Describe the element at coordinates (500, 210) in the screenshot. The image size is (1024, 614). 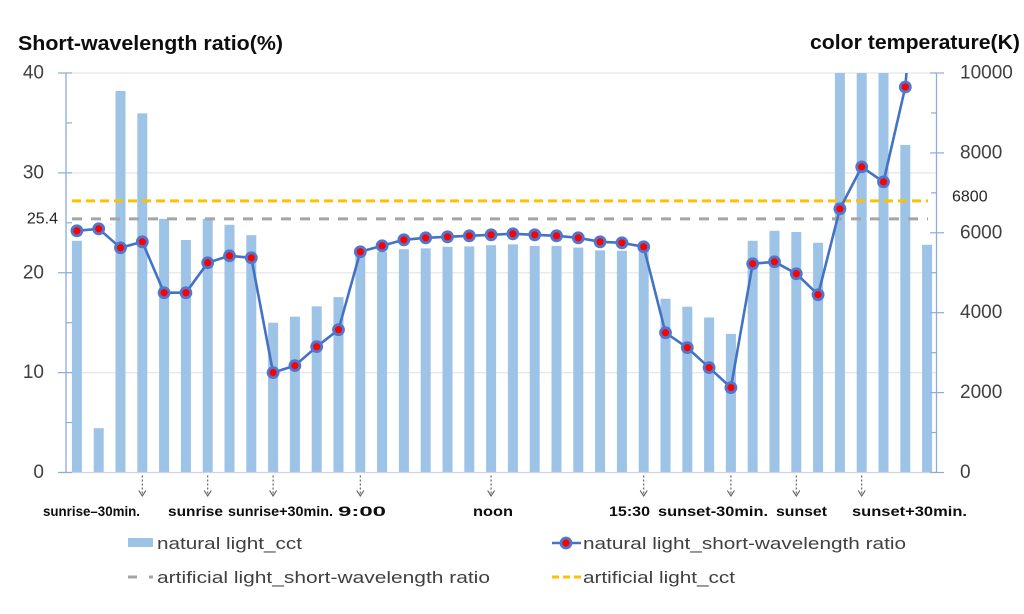
I see `reference-lines` at that location.